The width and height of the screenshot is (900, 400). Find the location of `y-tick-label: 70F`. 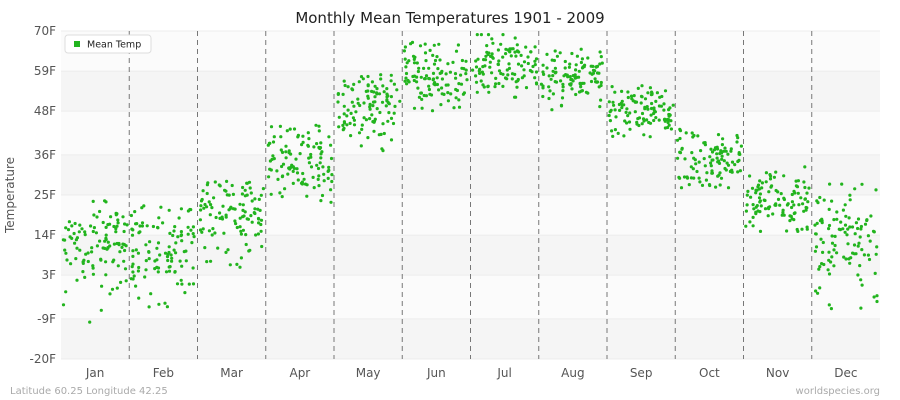

y-tick-label: 70F is located at coordinates (45, 31).